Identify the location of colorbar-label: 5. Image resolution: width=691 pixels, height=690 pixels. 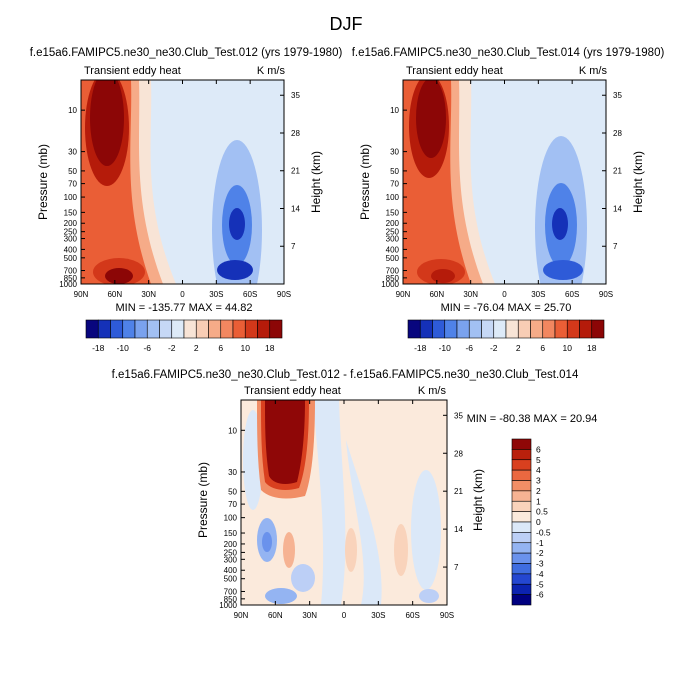
(538, 460).